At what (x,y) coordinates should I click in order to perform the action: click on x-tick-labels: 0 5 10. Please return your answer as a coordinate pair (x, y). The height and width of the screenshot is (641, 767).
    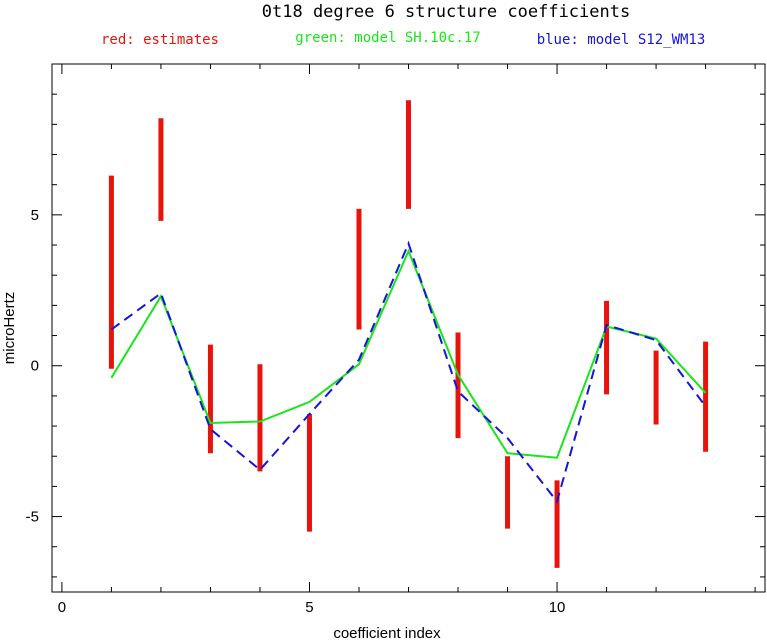
    Looking at the image, I should click on (312, 607).